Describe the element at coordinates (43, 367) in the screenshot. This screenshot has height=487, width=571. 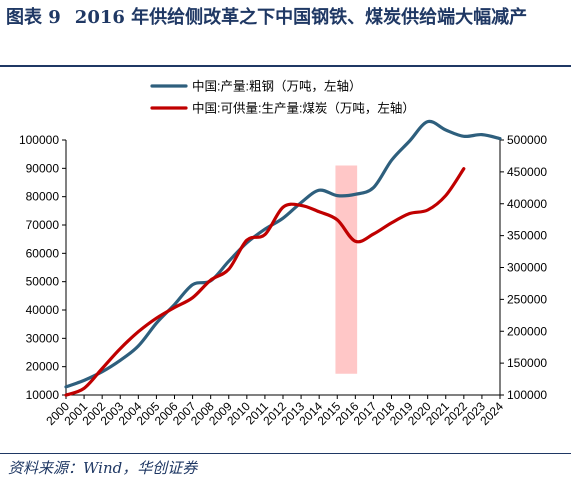
I see `left-tick-label: 20000` at that location.